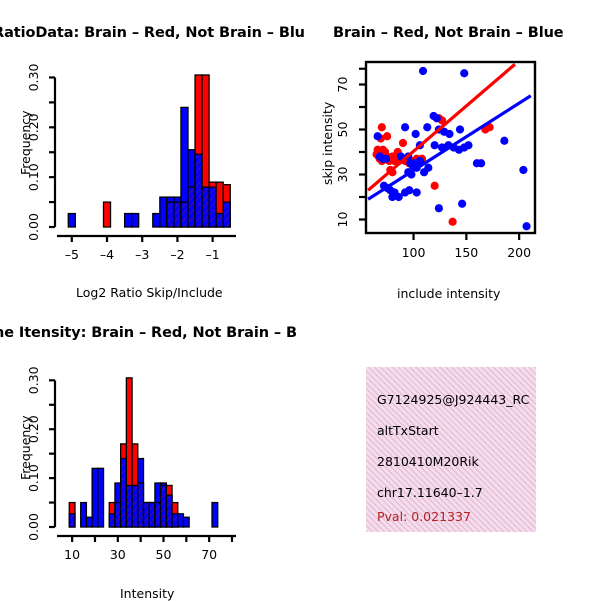  Describe the element at coordinates (213, 254) in the screenshot. I see `x-tick-label: –1` at that location.